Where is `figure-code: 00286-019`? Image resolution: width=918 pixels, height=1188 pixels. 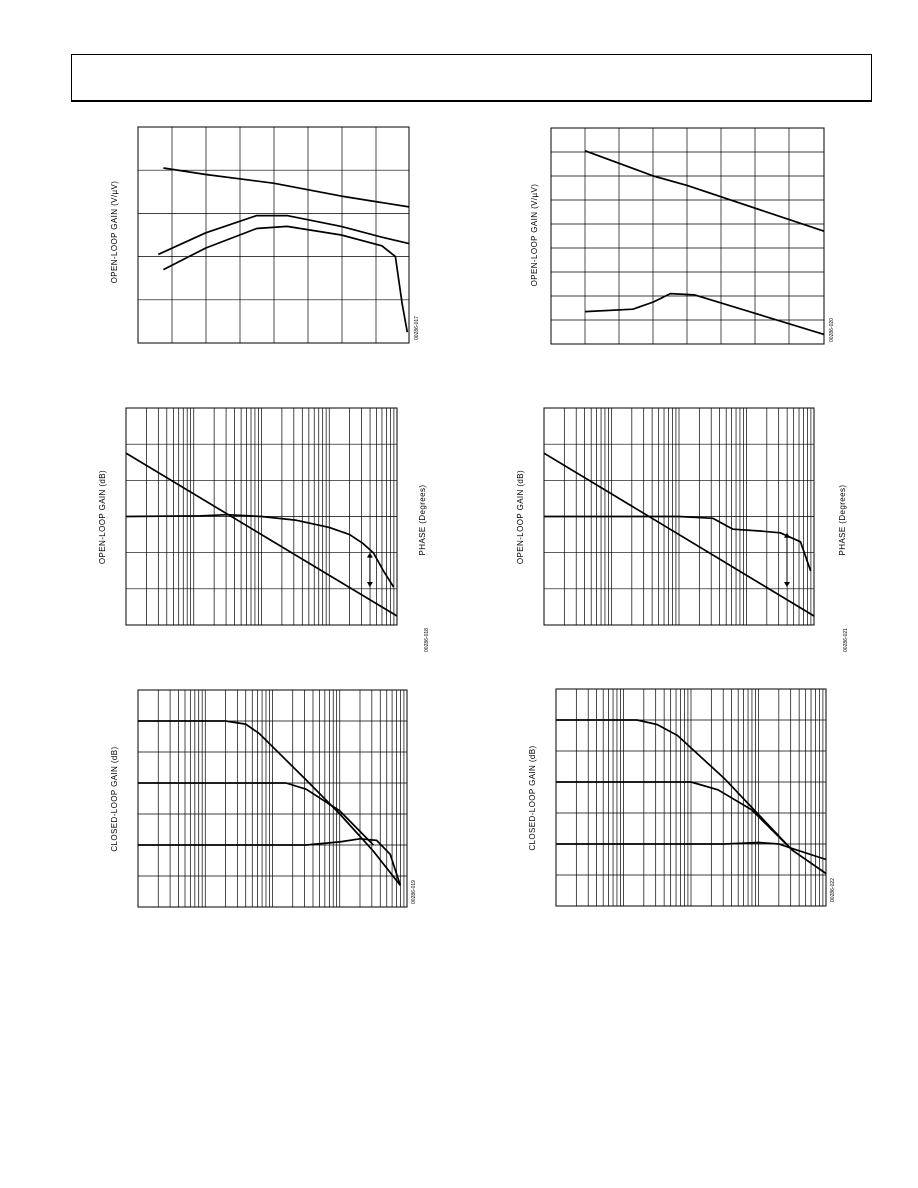
figure-code: 00286-019 is located at coordinates (414, 892).